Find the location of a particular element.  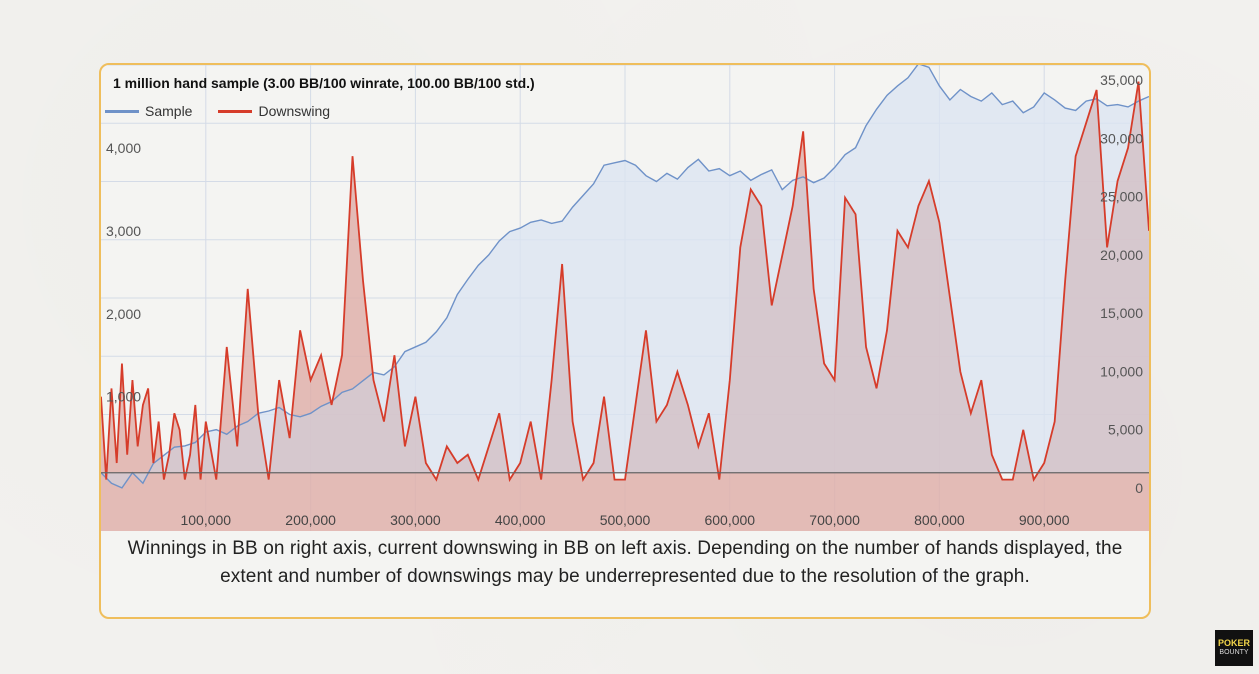

legend-swatch-downswing is located at coordinates (235, 111).